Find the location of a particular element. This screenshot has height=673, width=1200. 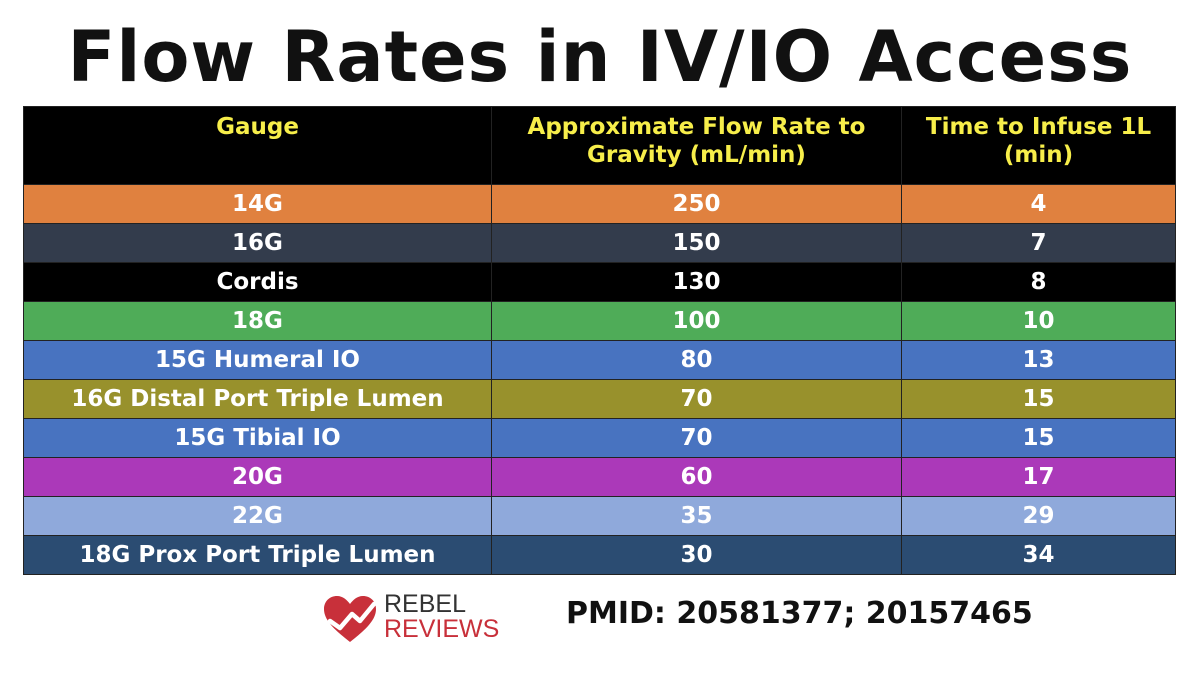

cell-gauge: 18G is located at coordinates (257, 321).